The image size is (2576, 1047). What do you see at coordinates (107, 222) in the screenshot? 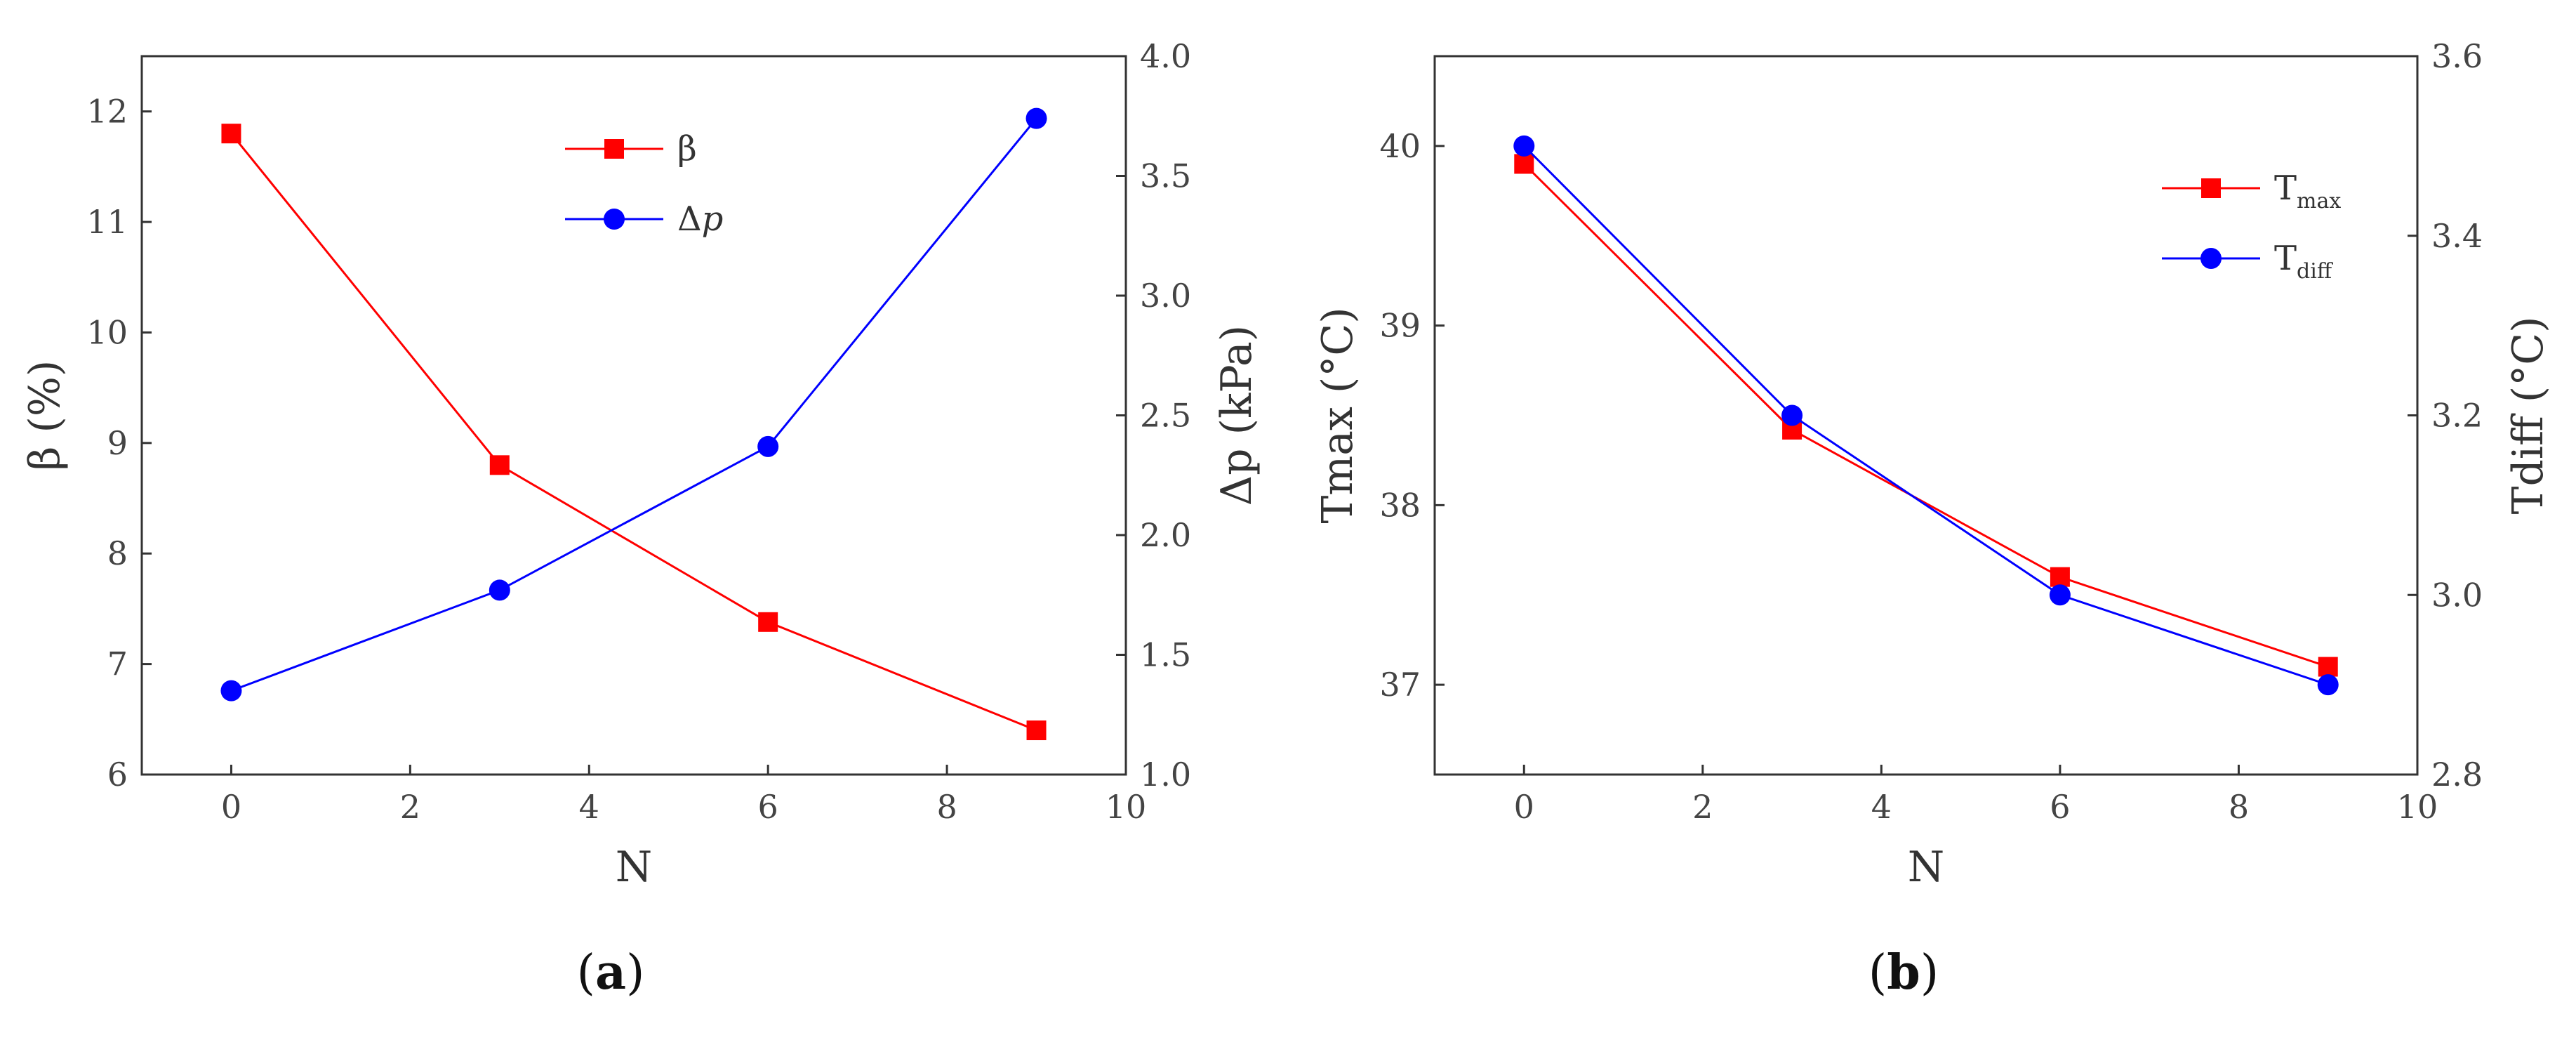
I see `y-left-tick-label: 11` at bounding box center [107, 222].